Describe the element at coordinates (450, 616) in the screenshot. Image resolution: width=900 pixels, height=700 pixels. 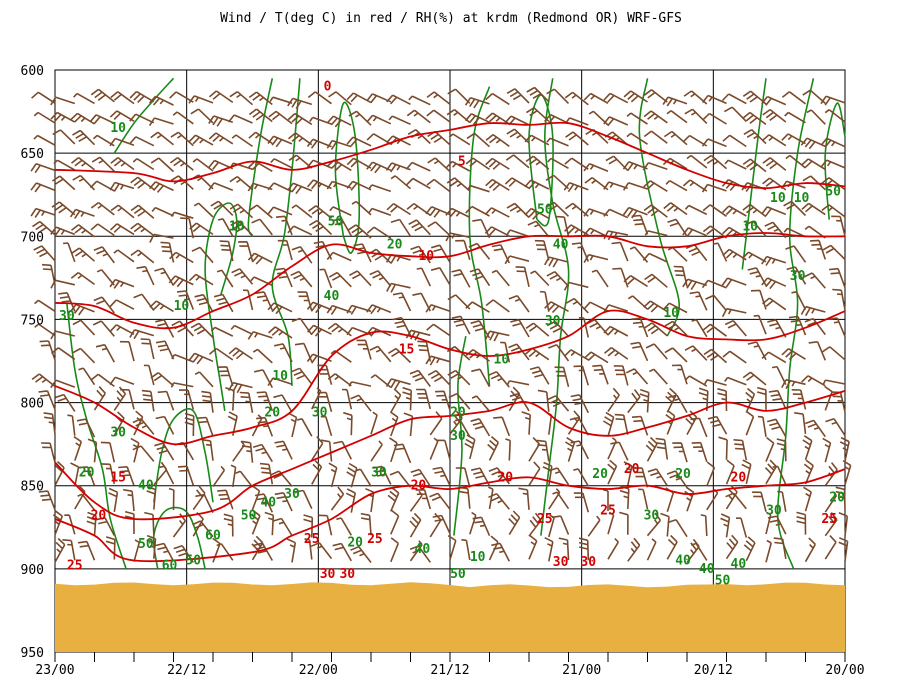
I see `ground-fill` at that location.